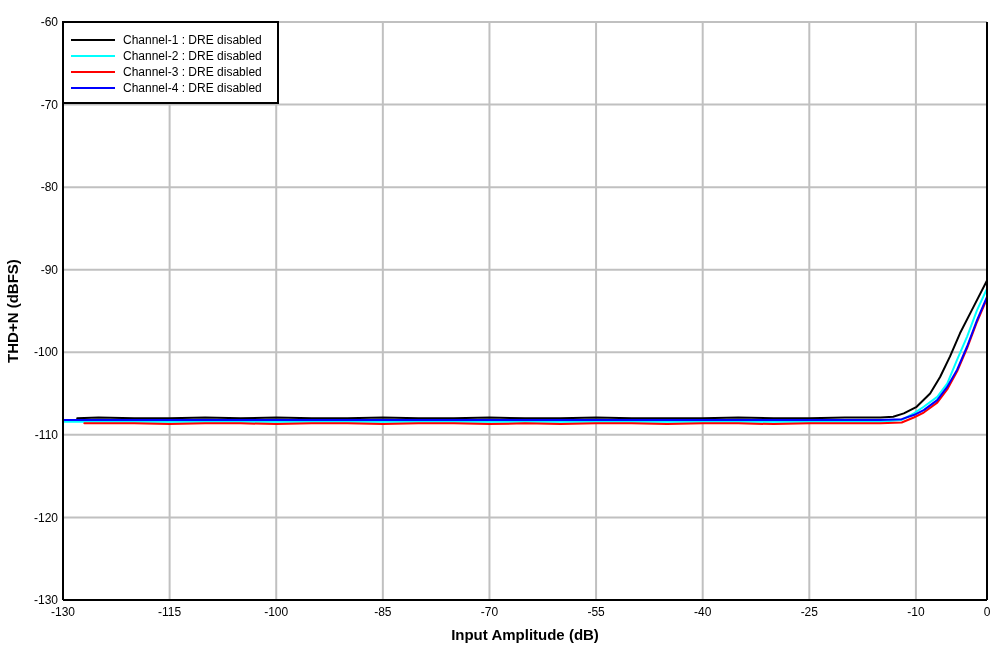 This screenshot has height=652, width=1008. I want to click on y-tick-label: -130, so click(46, 600).